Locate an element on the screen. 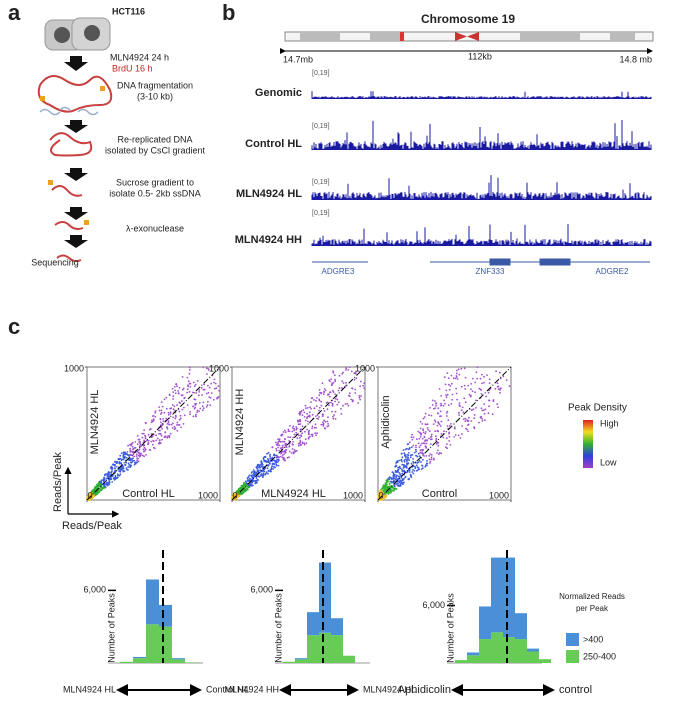 The width and height of the screenshot is (685, 707). brdu-tags is located at coordinates (72, 155).